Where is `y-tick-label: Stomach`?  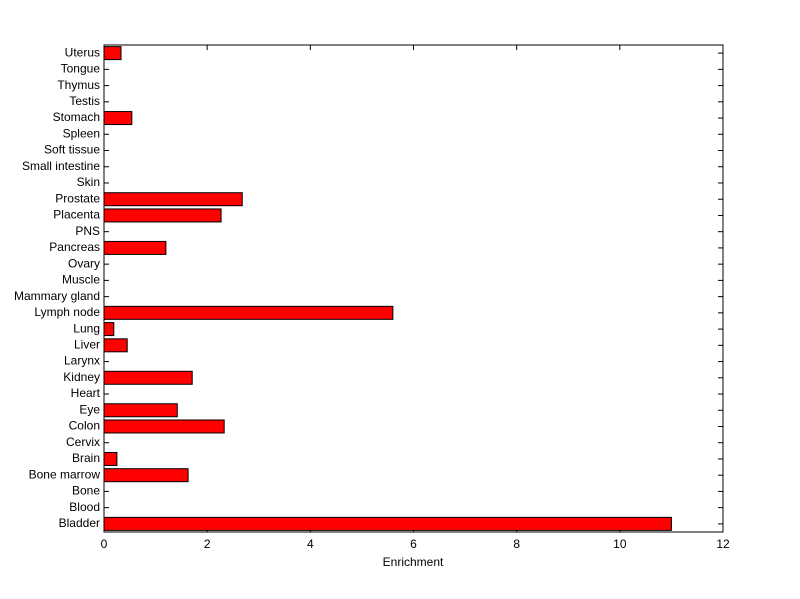 y-tick-label: Stomach is located at coordinates (76, 117).